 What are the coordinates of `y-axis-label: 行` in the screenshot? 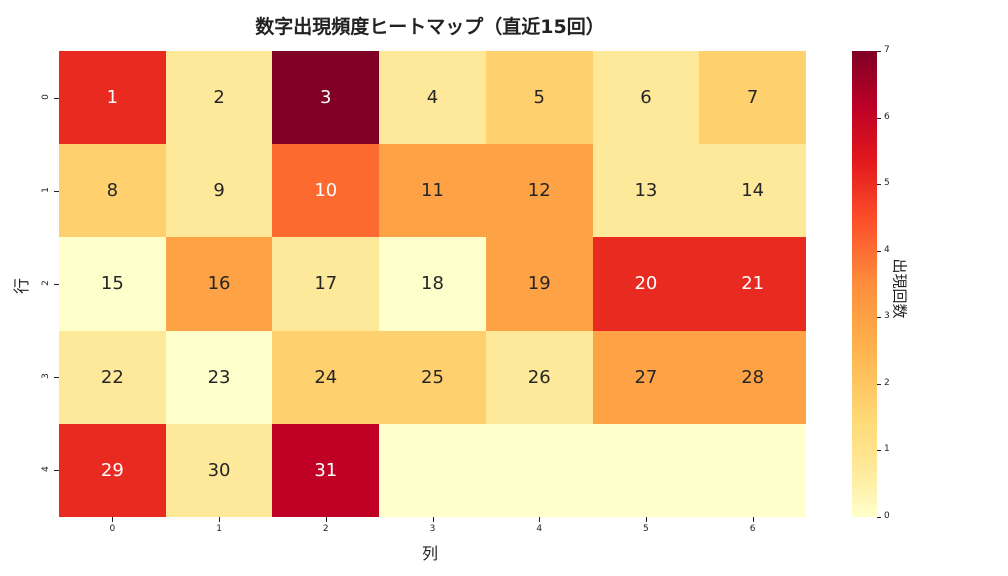 It's located at (22, 286).